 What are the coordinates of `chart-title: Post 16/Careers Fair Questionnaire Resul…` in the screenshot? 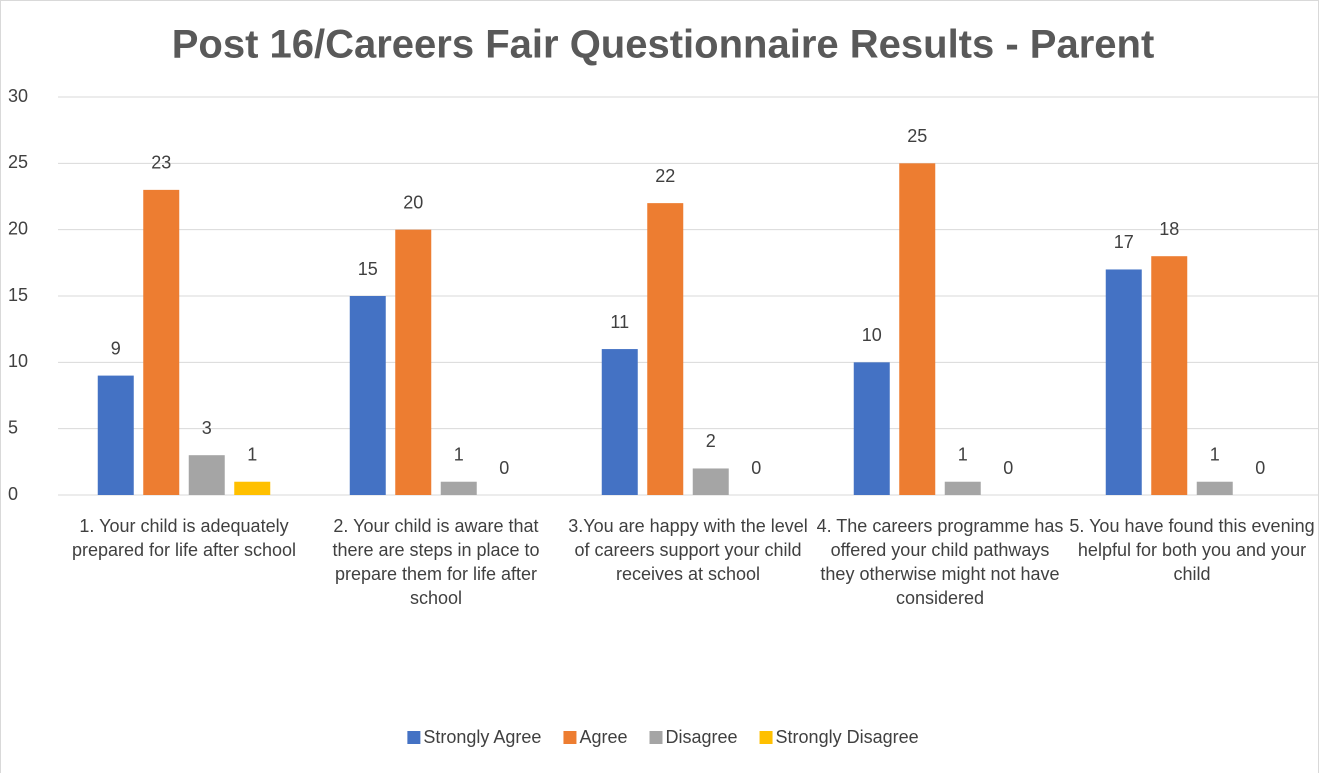 It's located at (663, 45).